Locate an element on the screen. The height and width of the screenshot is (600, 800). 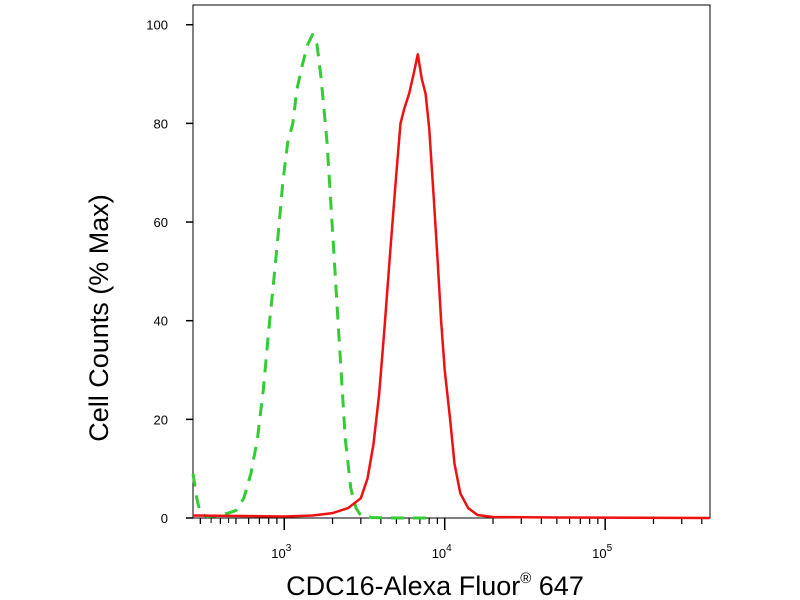
x-axis-title: CDC16-Alexa Fluor® 647 is located at coordinates (435, 585).